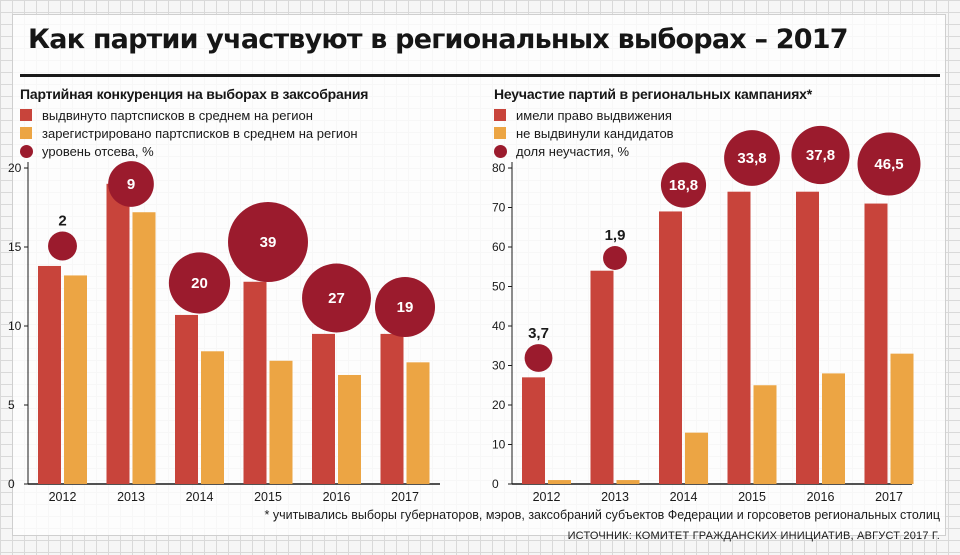 This screenshot has width=960, height=555. I want to click on y-tick-label: 5, so click(11, 405).